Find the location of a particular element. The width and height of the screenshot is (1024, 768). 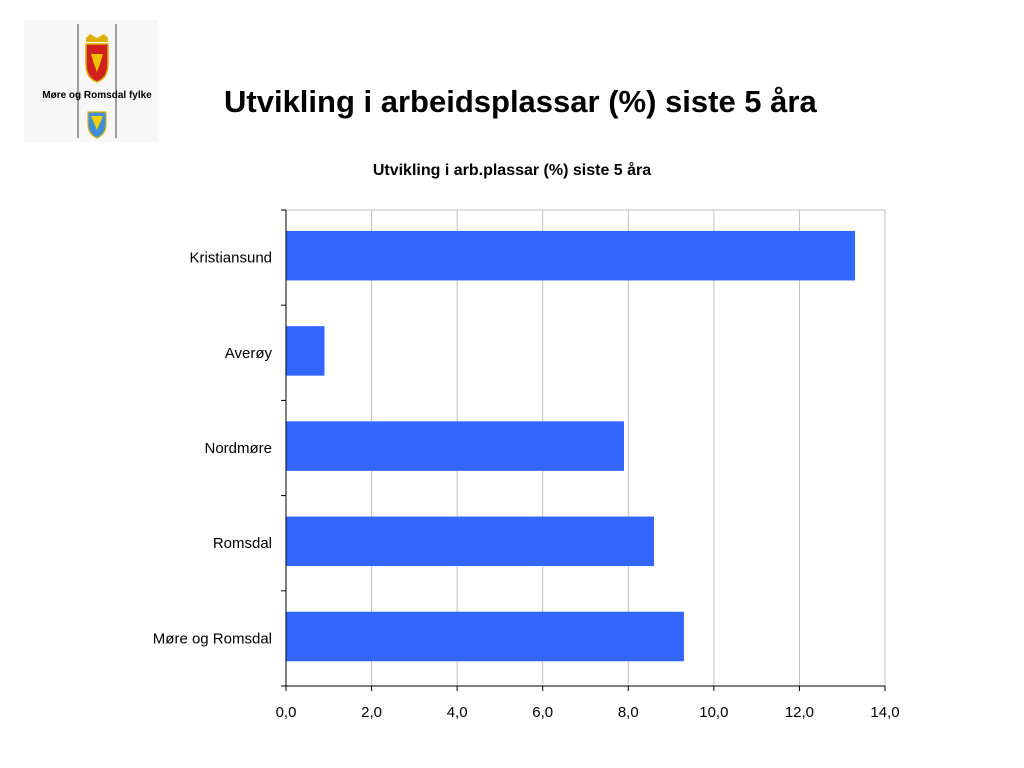

x-tick-label: 2,0 is located at coordinates (371, 712).